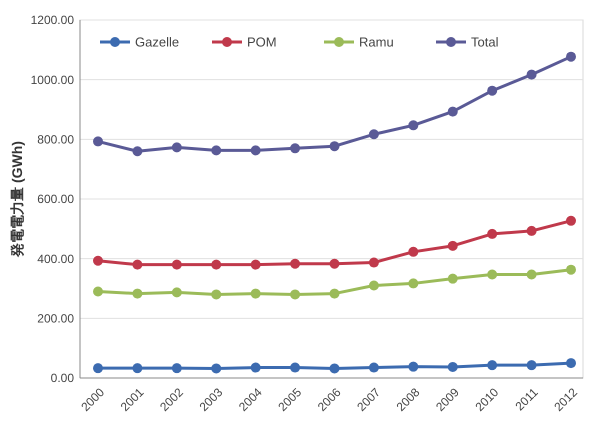 This screenshot has width=603, height=433. Describe the element at coordinates (17, 199) in the screenshot. I see `y-axis-title: 発電電力量 (GWh)` at that location.